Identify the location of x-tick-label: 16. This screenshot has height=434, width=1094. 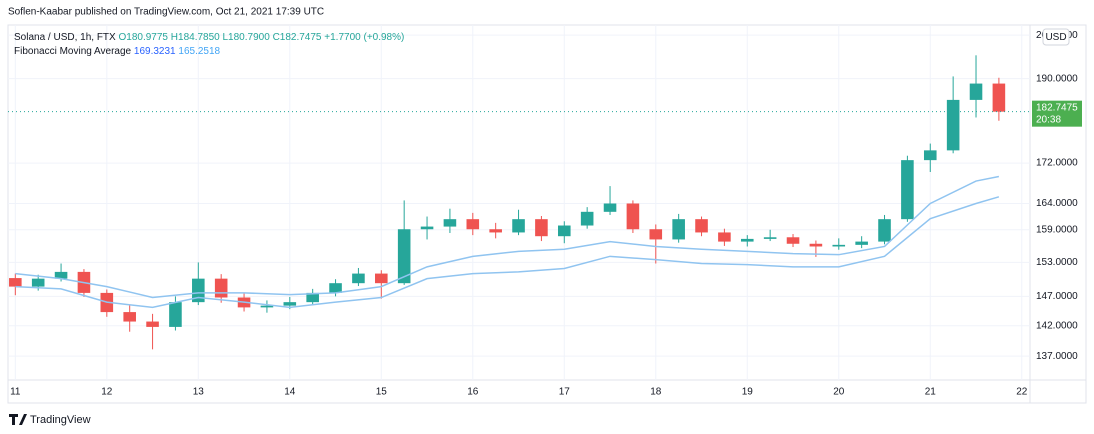
(473, 392).